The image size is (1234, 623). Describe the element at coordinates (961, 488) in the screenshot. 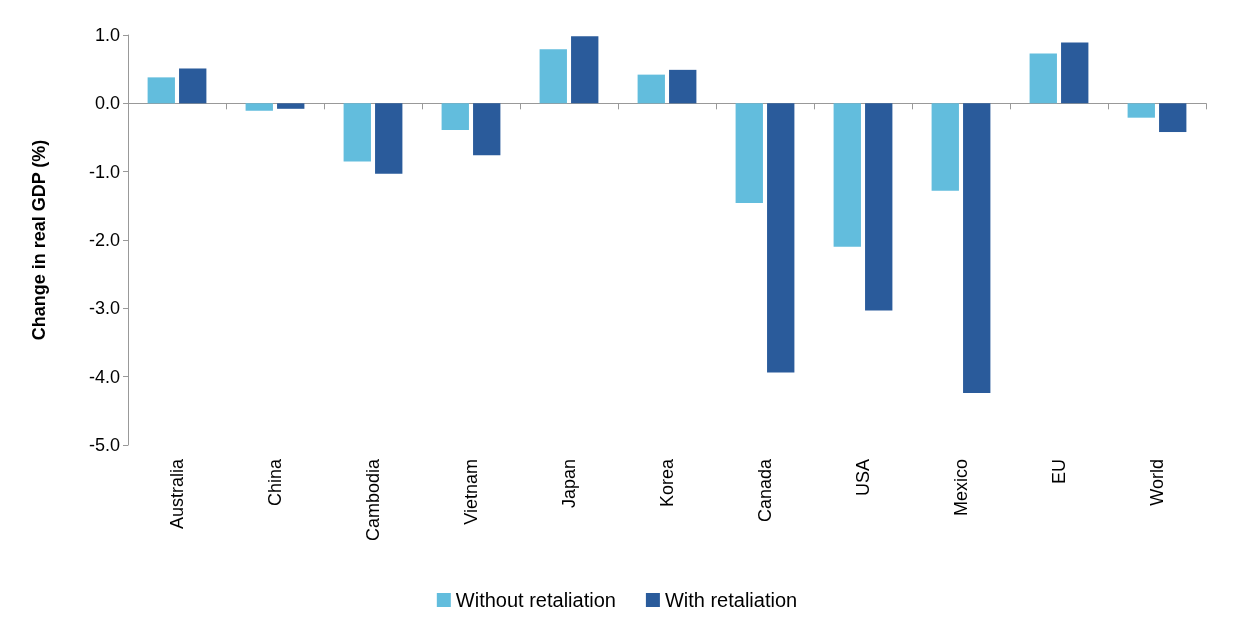

I see `x-tick-label: Mexico` at that location.